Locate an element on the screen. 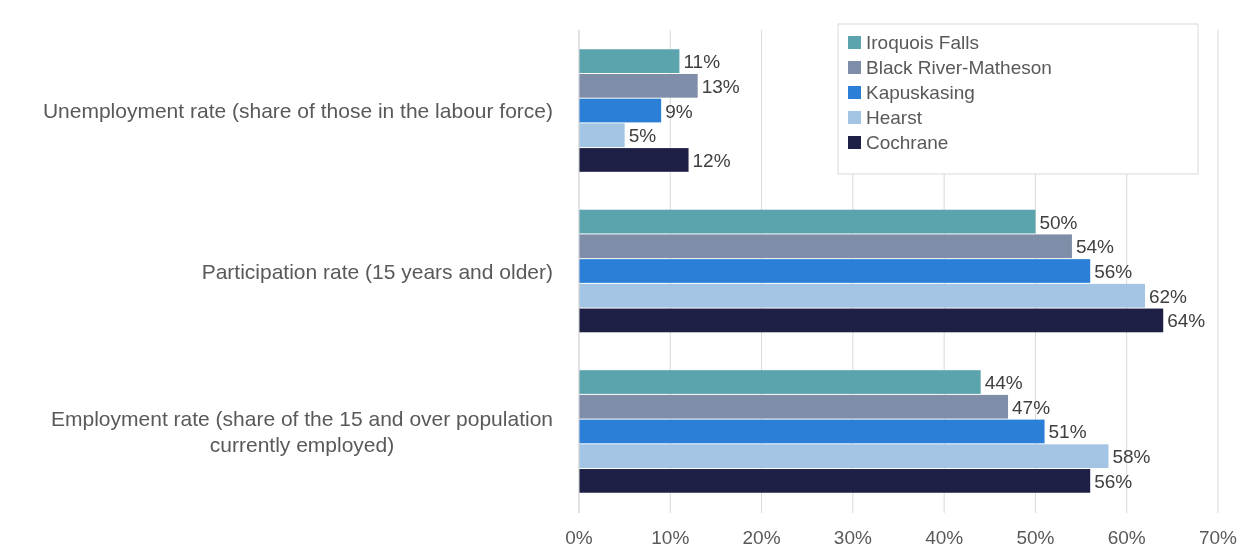 The height and width of the screenshot is (546, 1240). legend-label: Cochrane is located at coordinates (907, 142).